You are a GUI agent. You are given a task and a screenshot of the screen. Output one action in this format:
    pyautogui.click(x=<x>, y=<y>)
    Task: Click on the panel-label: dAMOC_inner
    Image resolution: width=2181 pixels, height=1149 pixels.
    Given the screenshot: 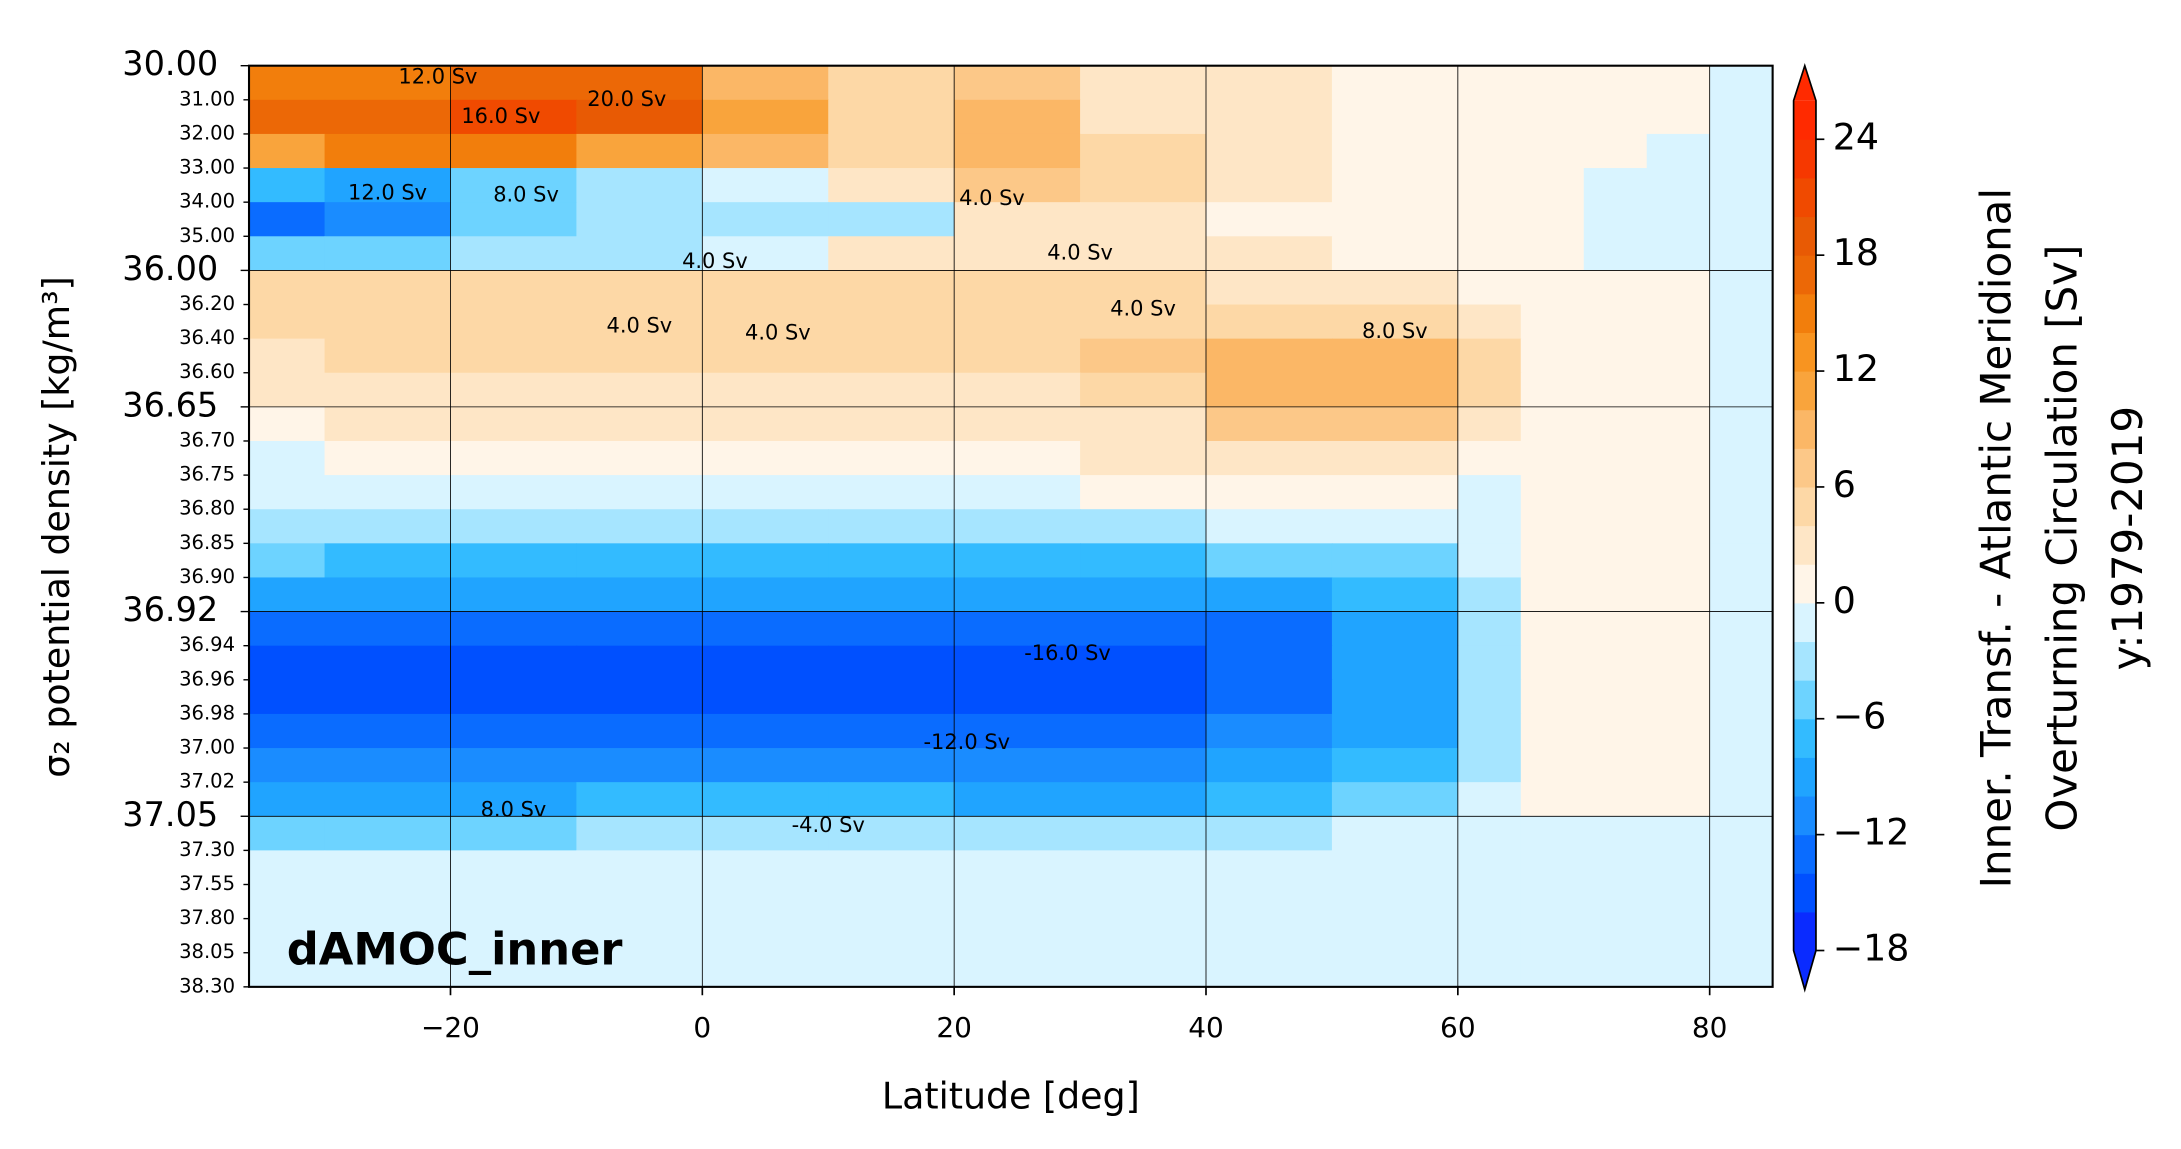 What is the action you would take?
    pyautogui.click(x=455, y=949)
    